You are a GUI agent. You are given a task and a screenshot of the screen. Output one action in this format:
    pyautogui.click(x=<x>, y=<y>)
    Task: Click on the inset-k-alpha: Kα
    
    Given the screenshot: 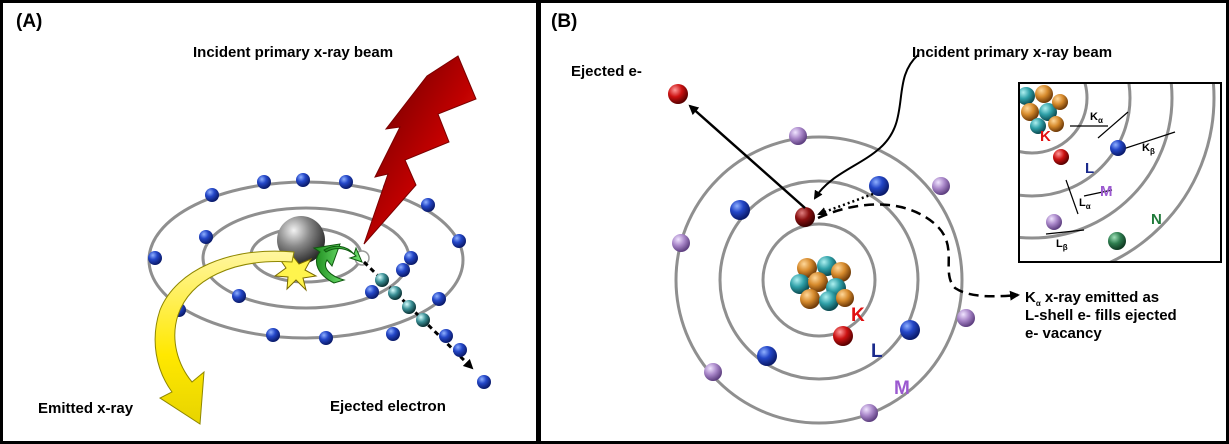 What is the action you would take?
    pyautogui.click(x=1096, y=118)
    